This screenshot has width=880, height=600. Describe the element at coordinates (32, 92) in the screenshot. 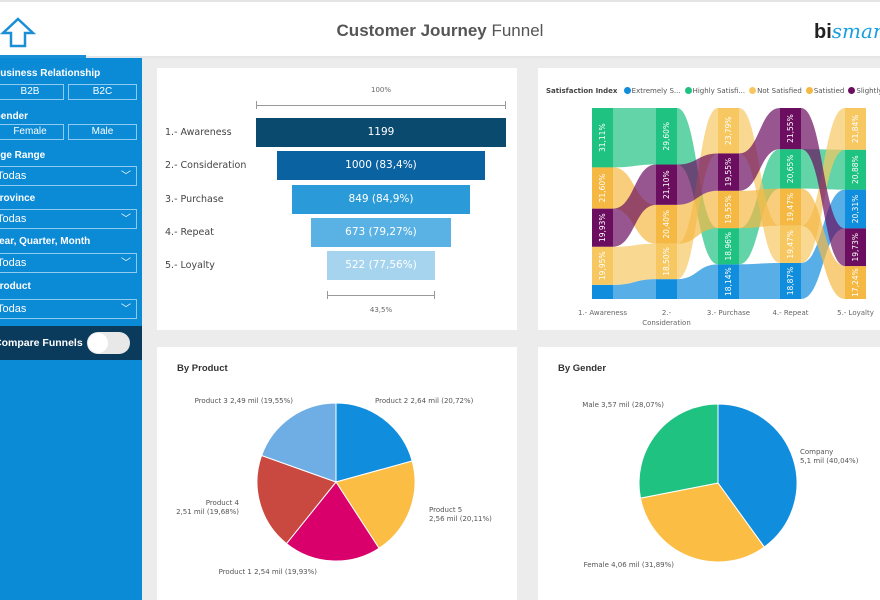

I see `b2b-button: B2B` at that location.